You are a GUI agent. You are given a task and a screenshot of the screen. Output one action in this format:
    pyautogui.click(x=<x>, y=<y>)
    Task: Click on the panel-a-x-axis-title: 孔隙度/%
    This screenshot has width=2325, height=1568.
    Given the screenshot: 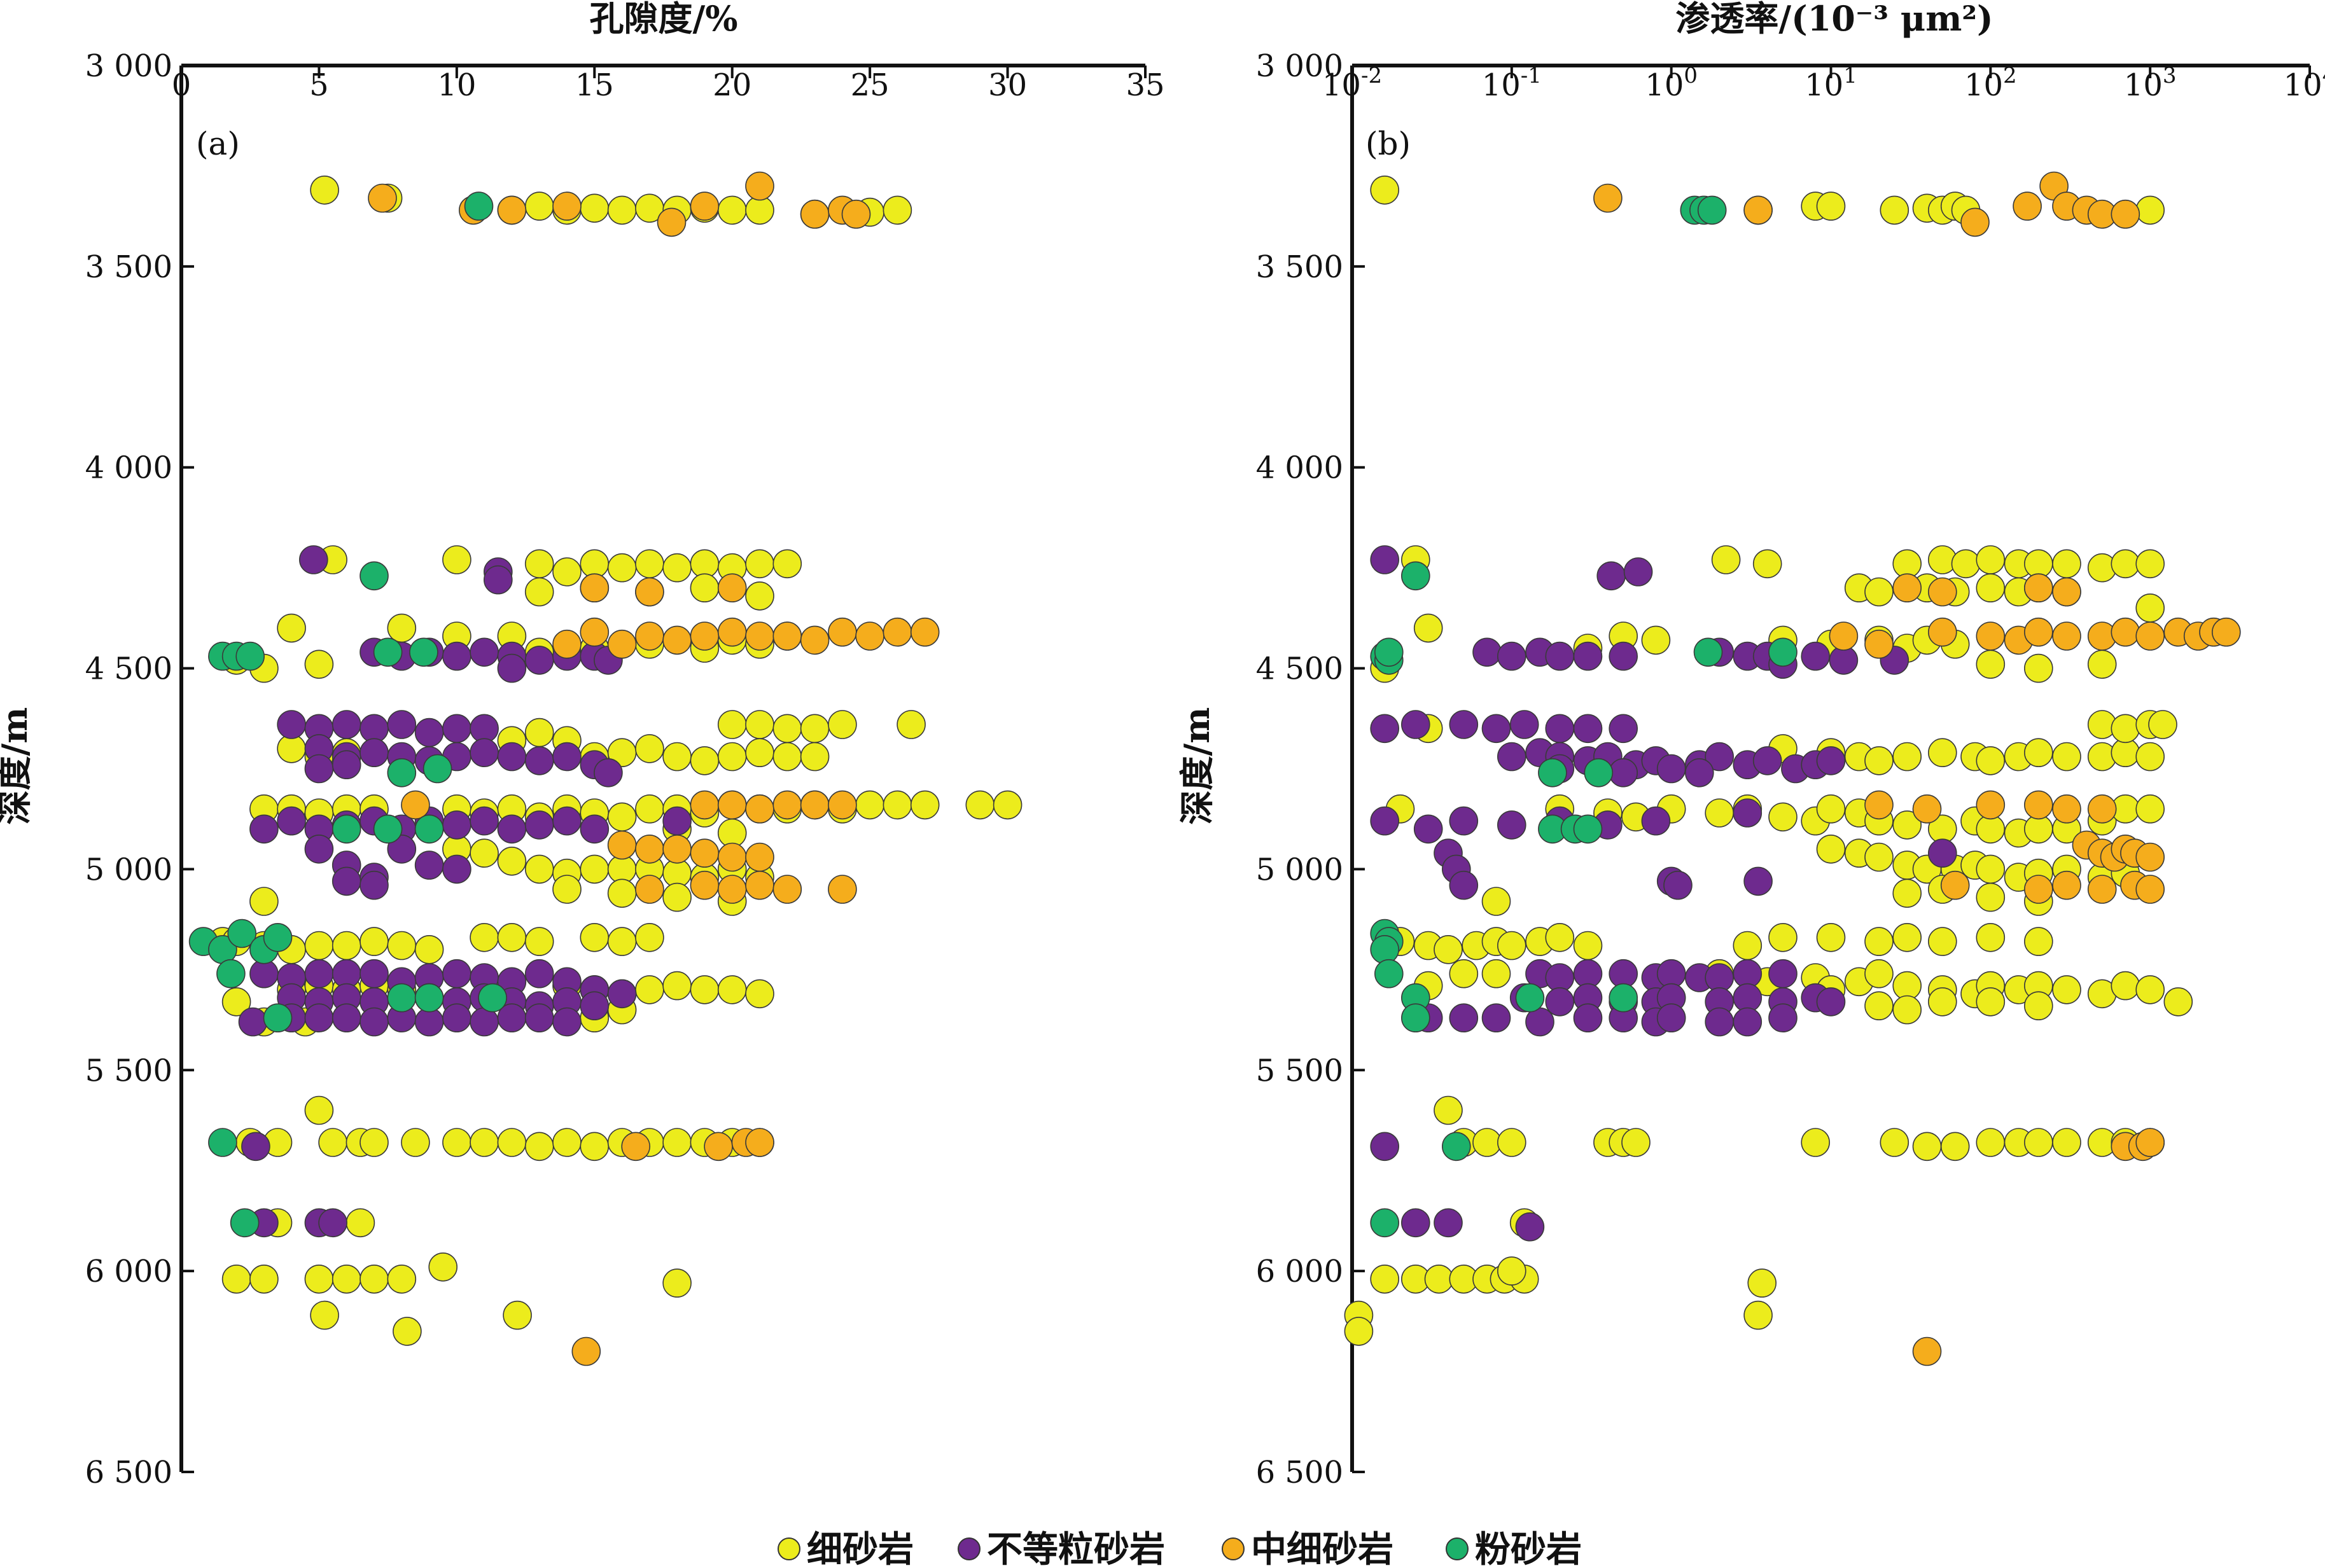 What is the action you would take?
    pyautogui.click(x=663, y=19)
    